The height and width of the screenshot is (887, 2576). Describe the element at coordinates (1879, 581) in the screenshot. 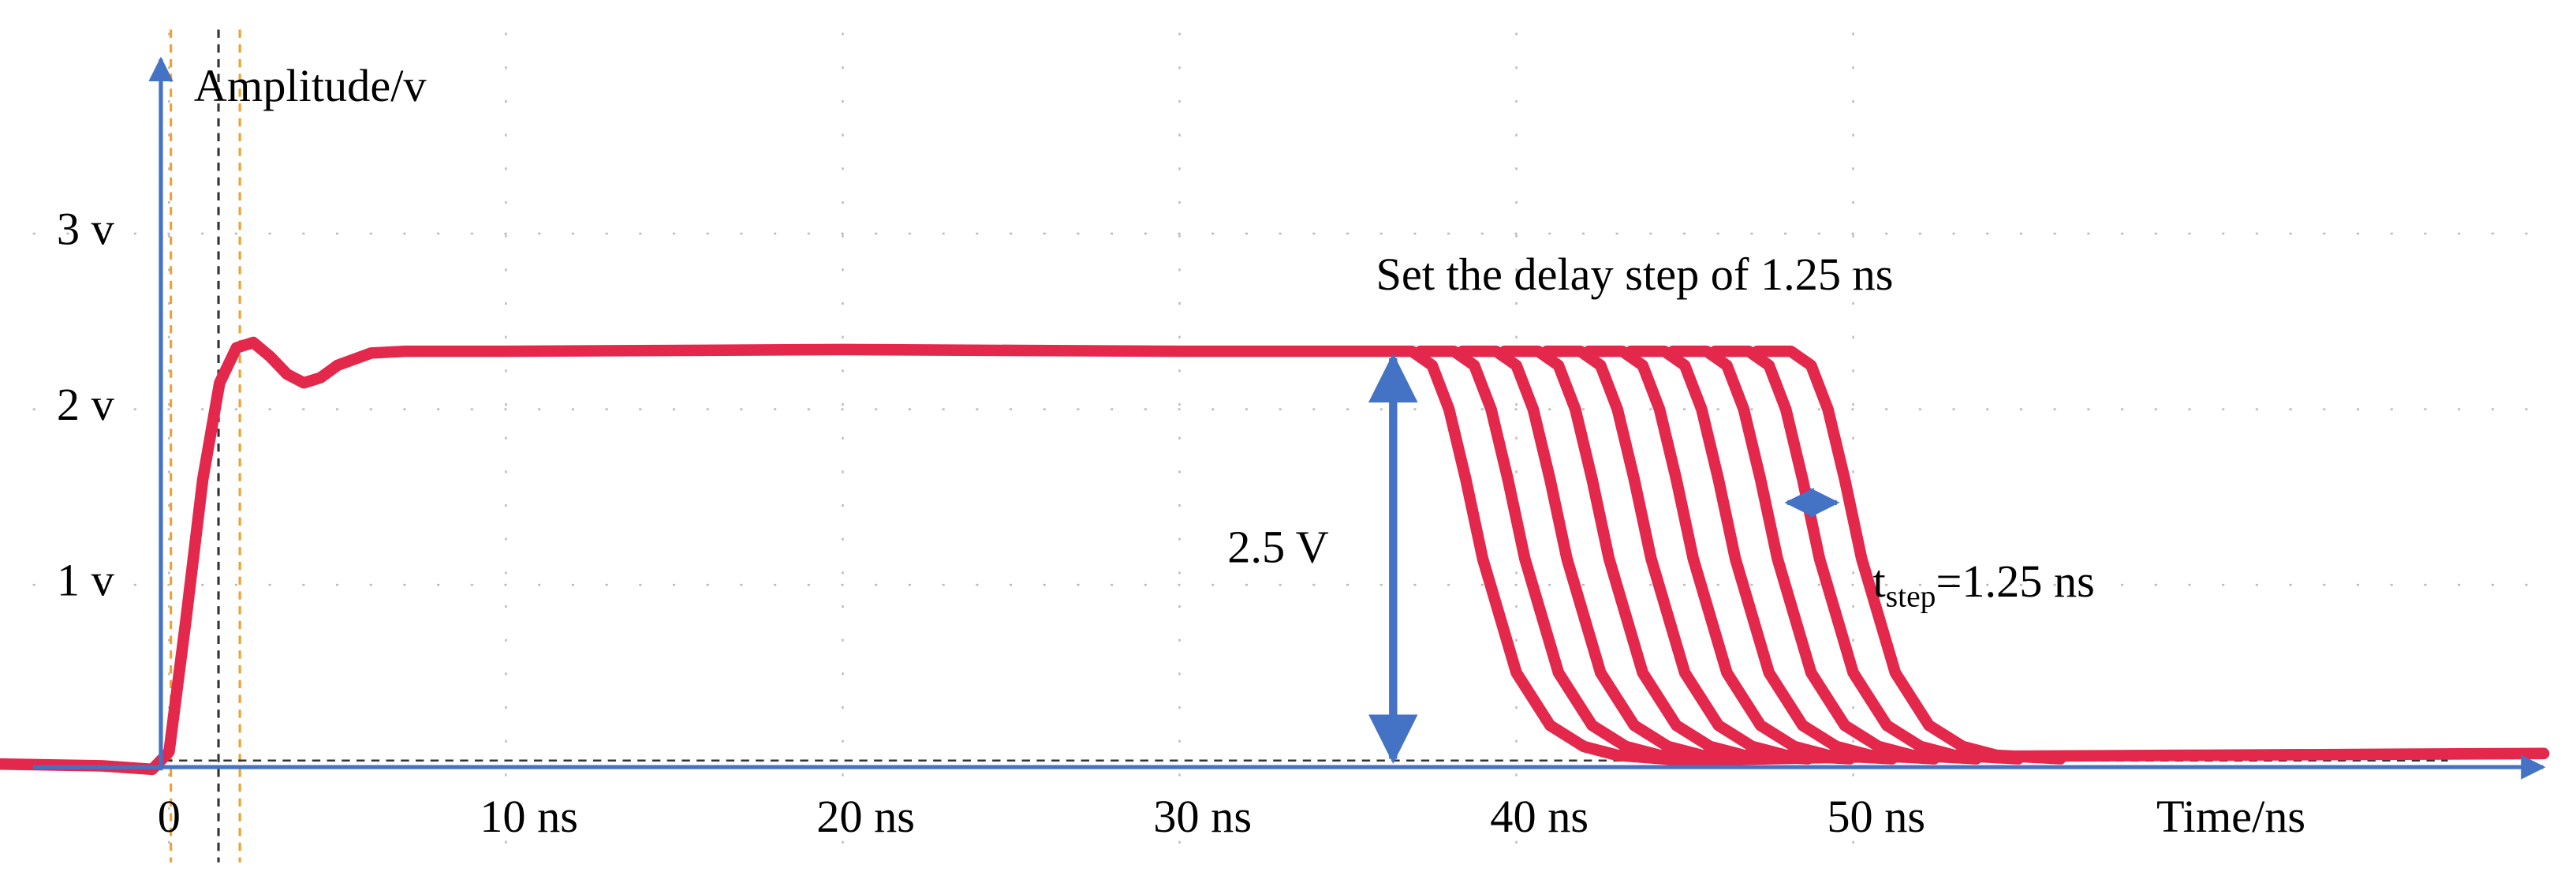

I see `tstep-base: t` at that location.